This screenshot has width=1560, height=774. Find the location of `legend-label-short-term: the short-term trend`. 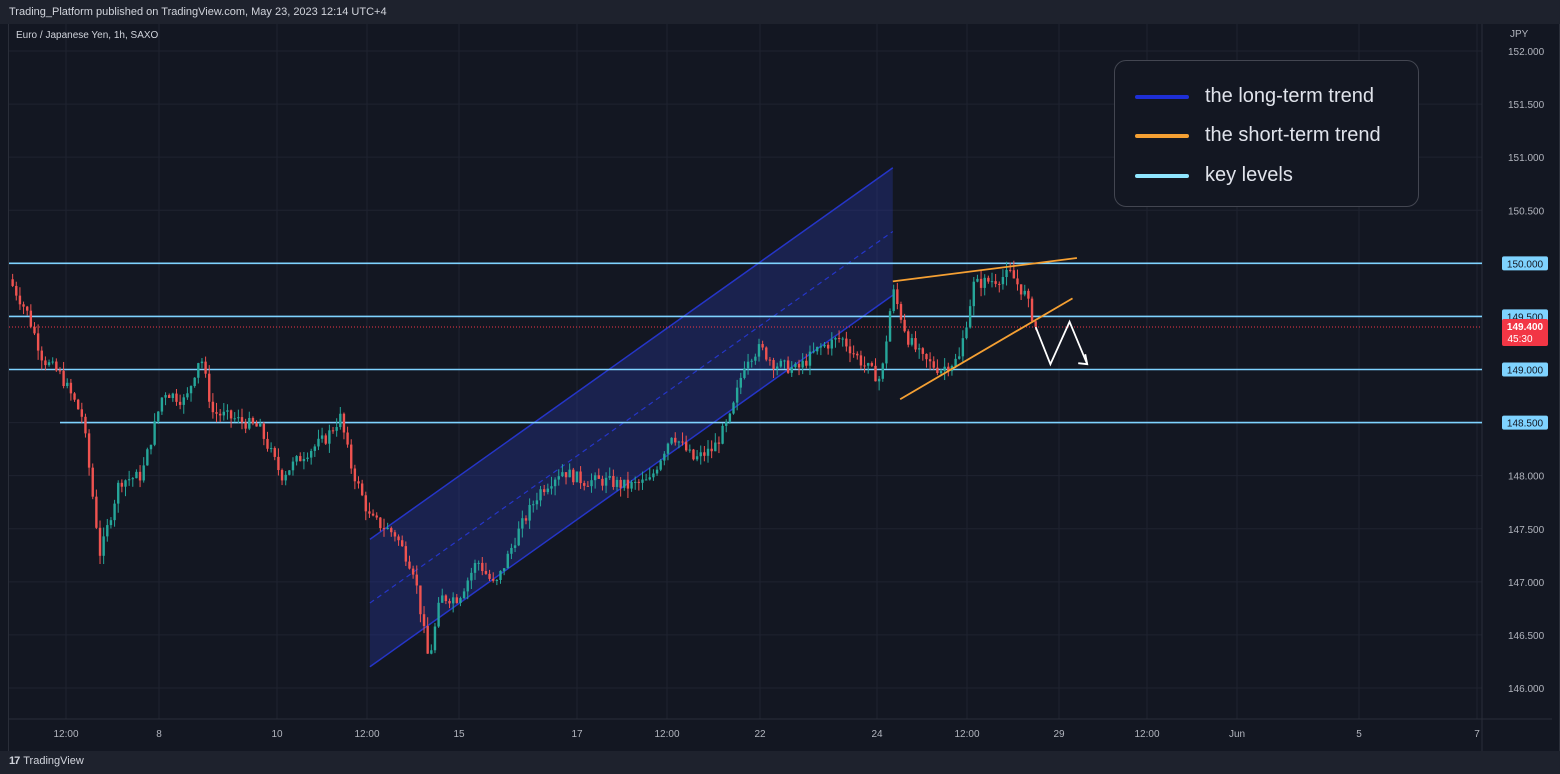

legend-label-short-term: the short-term trend is located at coordinates (1293, 135).